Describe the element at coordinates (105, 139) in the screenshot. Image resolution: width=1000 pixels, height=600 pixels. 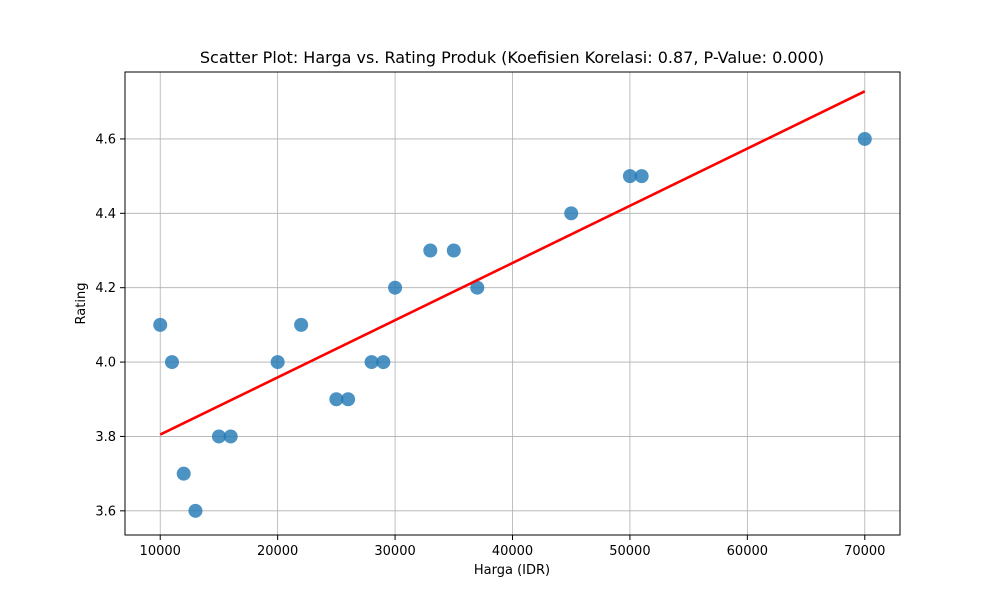
I see `y-tick-label: 4.6` at that location.